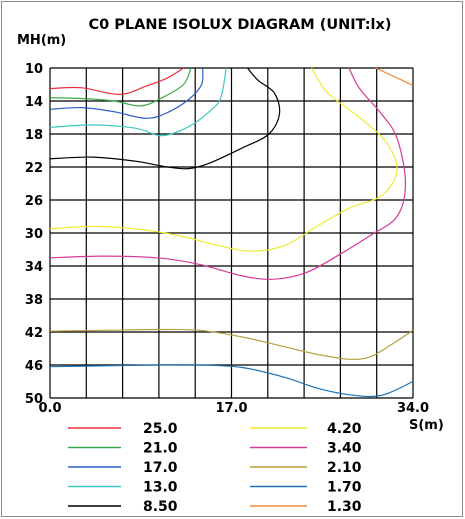  Describe the element at coordinates (49, 408) in the screenshot. I see `x-tick-label: 0.0` at that location.